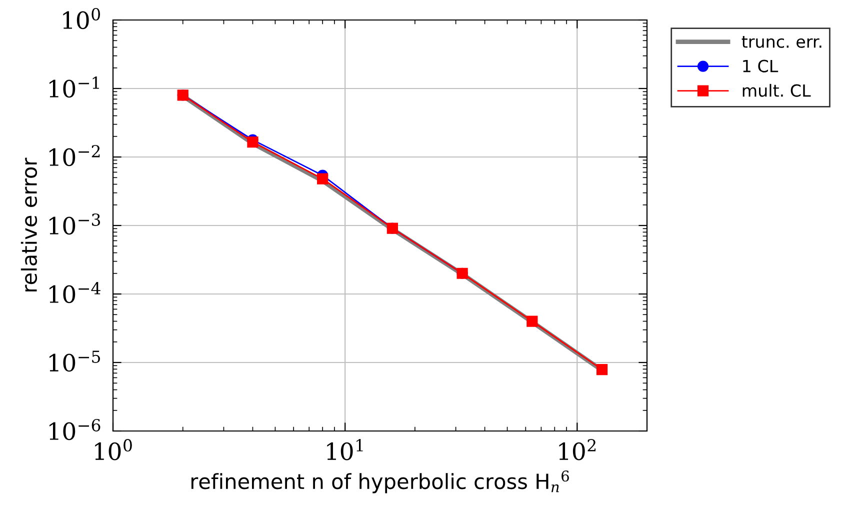 Image resolution: width=842 pixels, height=512 pixels. Describe the element at coordinates (75, 293) in the screenshot. I see `y-tick-label: 10$^{−4}$` at that location.